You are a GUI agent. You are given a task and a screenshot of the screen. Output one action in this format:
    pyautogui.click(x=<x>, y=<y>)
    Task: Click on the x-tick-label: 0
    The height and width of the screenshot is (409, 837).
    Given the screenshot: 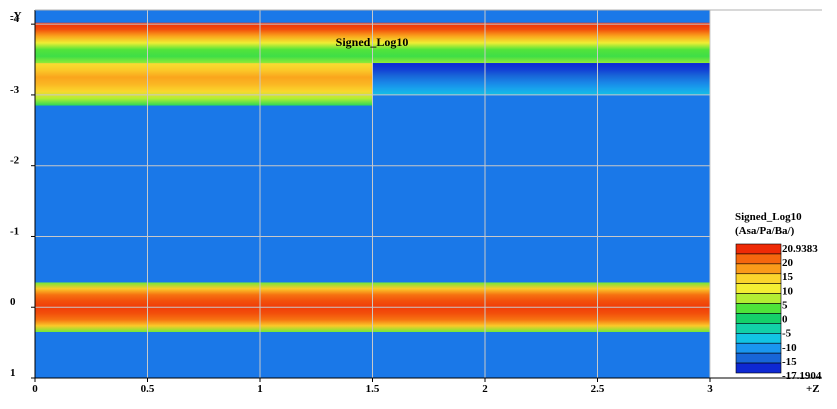 What is the action you would take?
    pyautogui.click(x=35, y=389)
    